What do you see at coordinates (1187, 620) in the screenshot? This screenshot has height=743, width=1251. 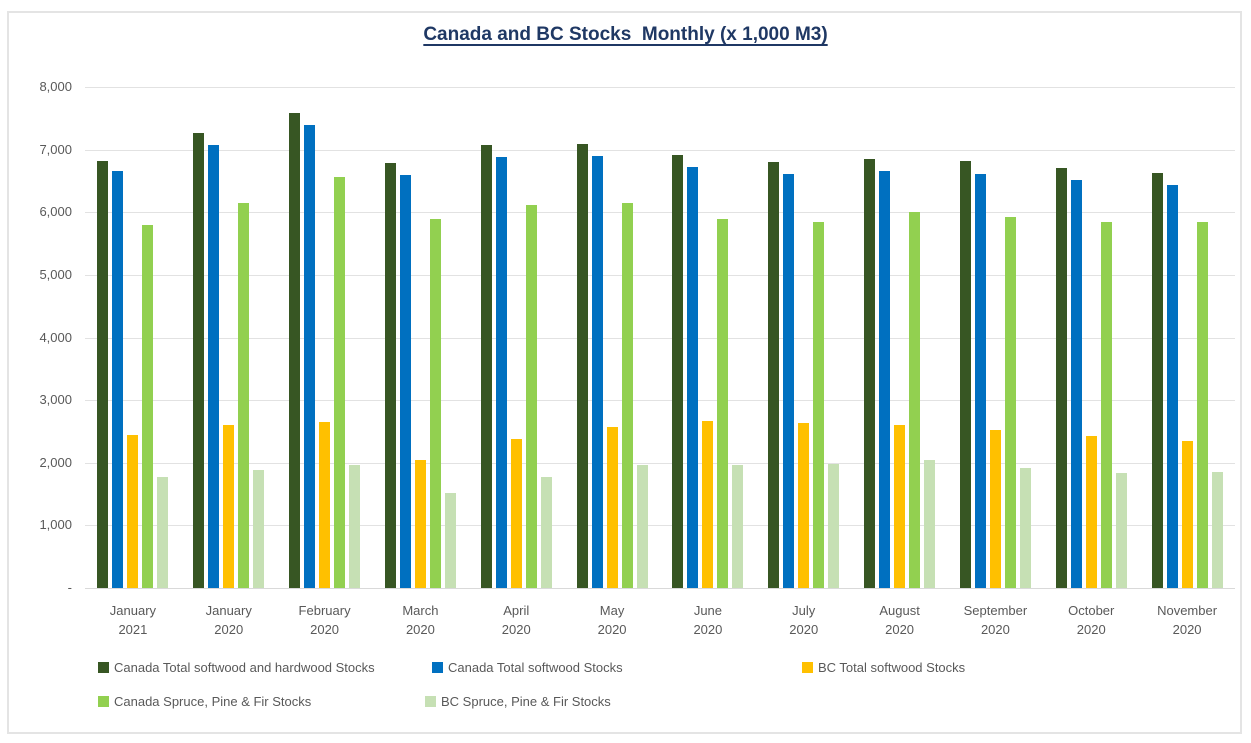 I see `x-axis-label: November 2020` at bounding box center [1187, 620].